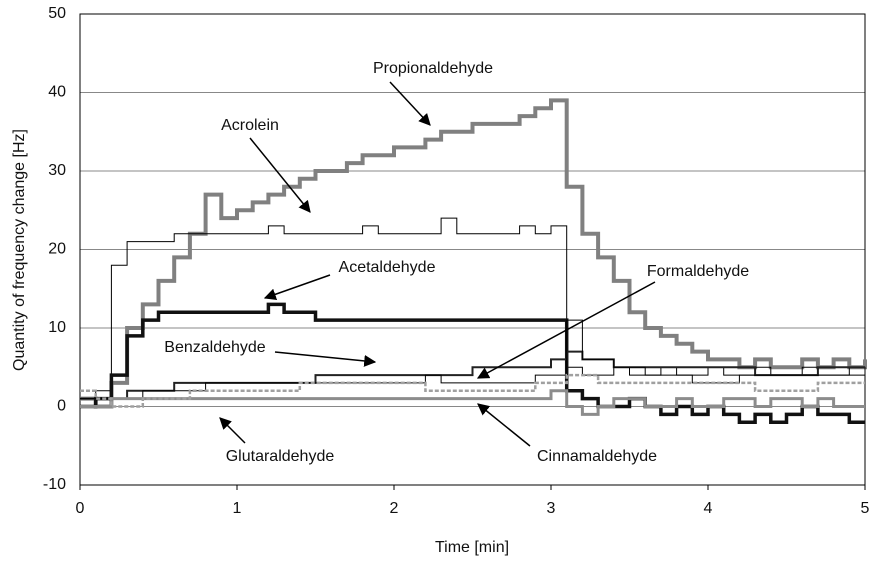 This screenshot has height=565, width=873. What do you see at coordinates (57, 327) in the screenshot?
I see `y-tick-label: 10` at bounding box center [57, 327].